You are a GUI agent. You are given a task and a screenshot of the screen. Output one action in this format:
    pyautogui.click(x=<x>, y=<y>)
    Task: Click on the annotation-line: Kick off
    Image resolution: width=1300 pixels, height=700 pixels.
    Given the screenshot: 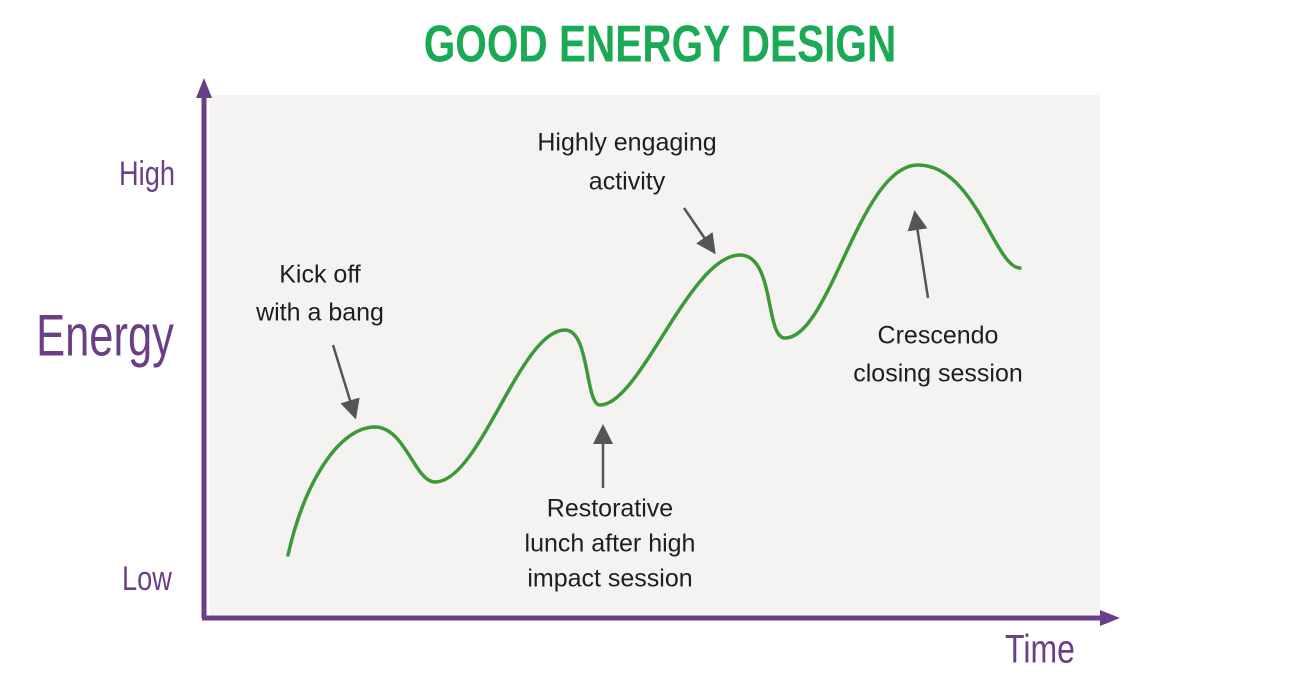 What is the action you would take?
    pyautogui.click(x=320, y=275)
    